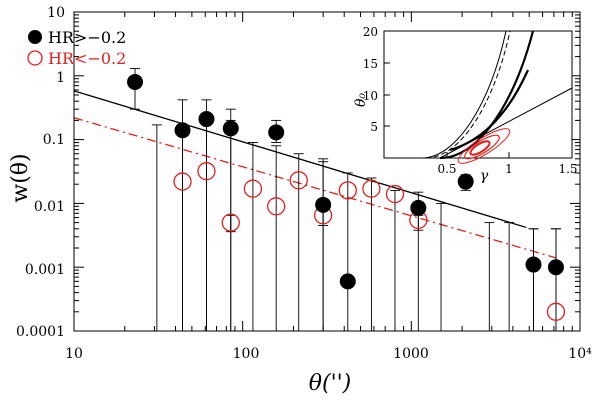 The height and width of the screenshot is (400, 600). What do you see at coordinates (489, 110) in the screenshot?
I see `inset-contour-black-thick-inner` at bounding box center [489, 110].